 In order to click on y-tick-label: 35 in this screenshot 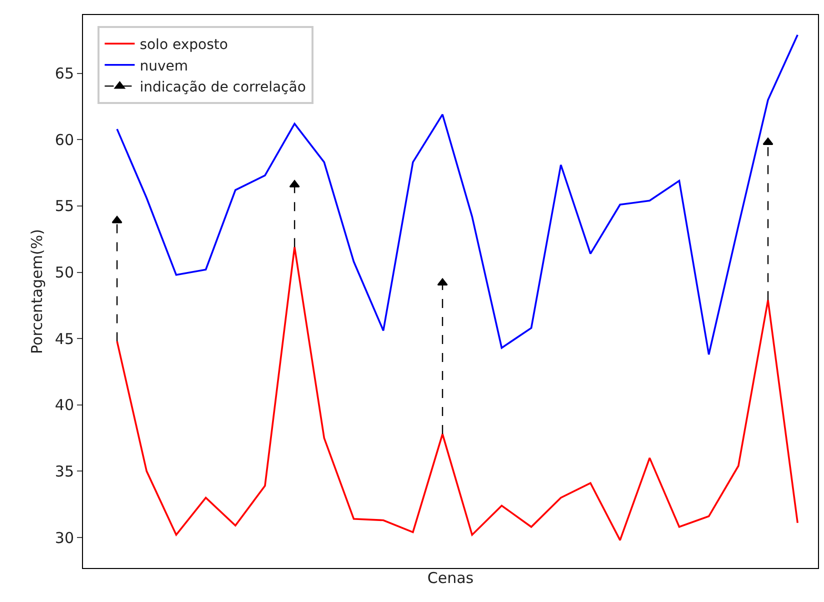, I will do `click(64, 471)`.